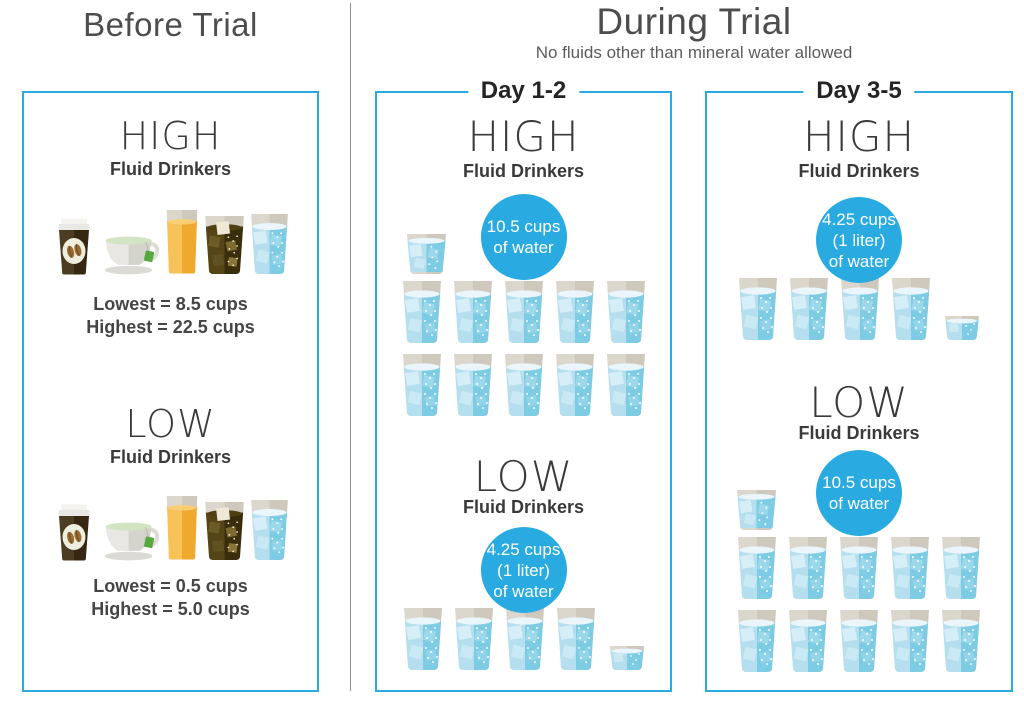  I want to click on day35-low-sublabel: Fluid Drinkers, so click(859, 433).